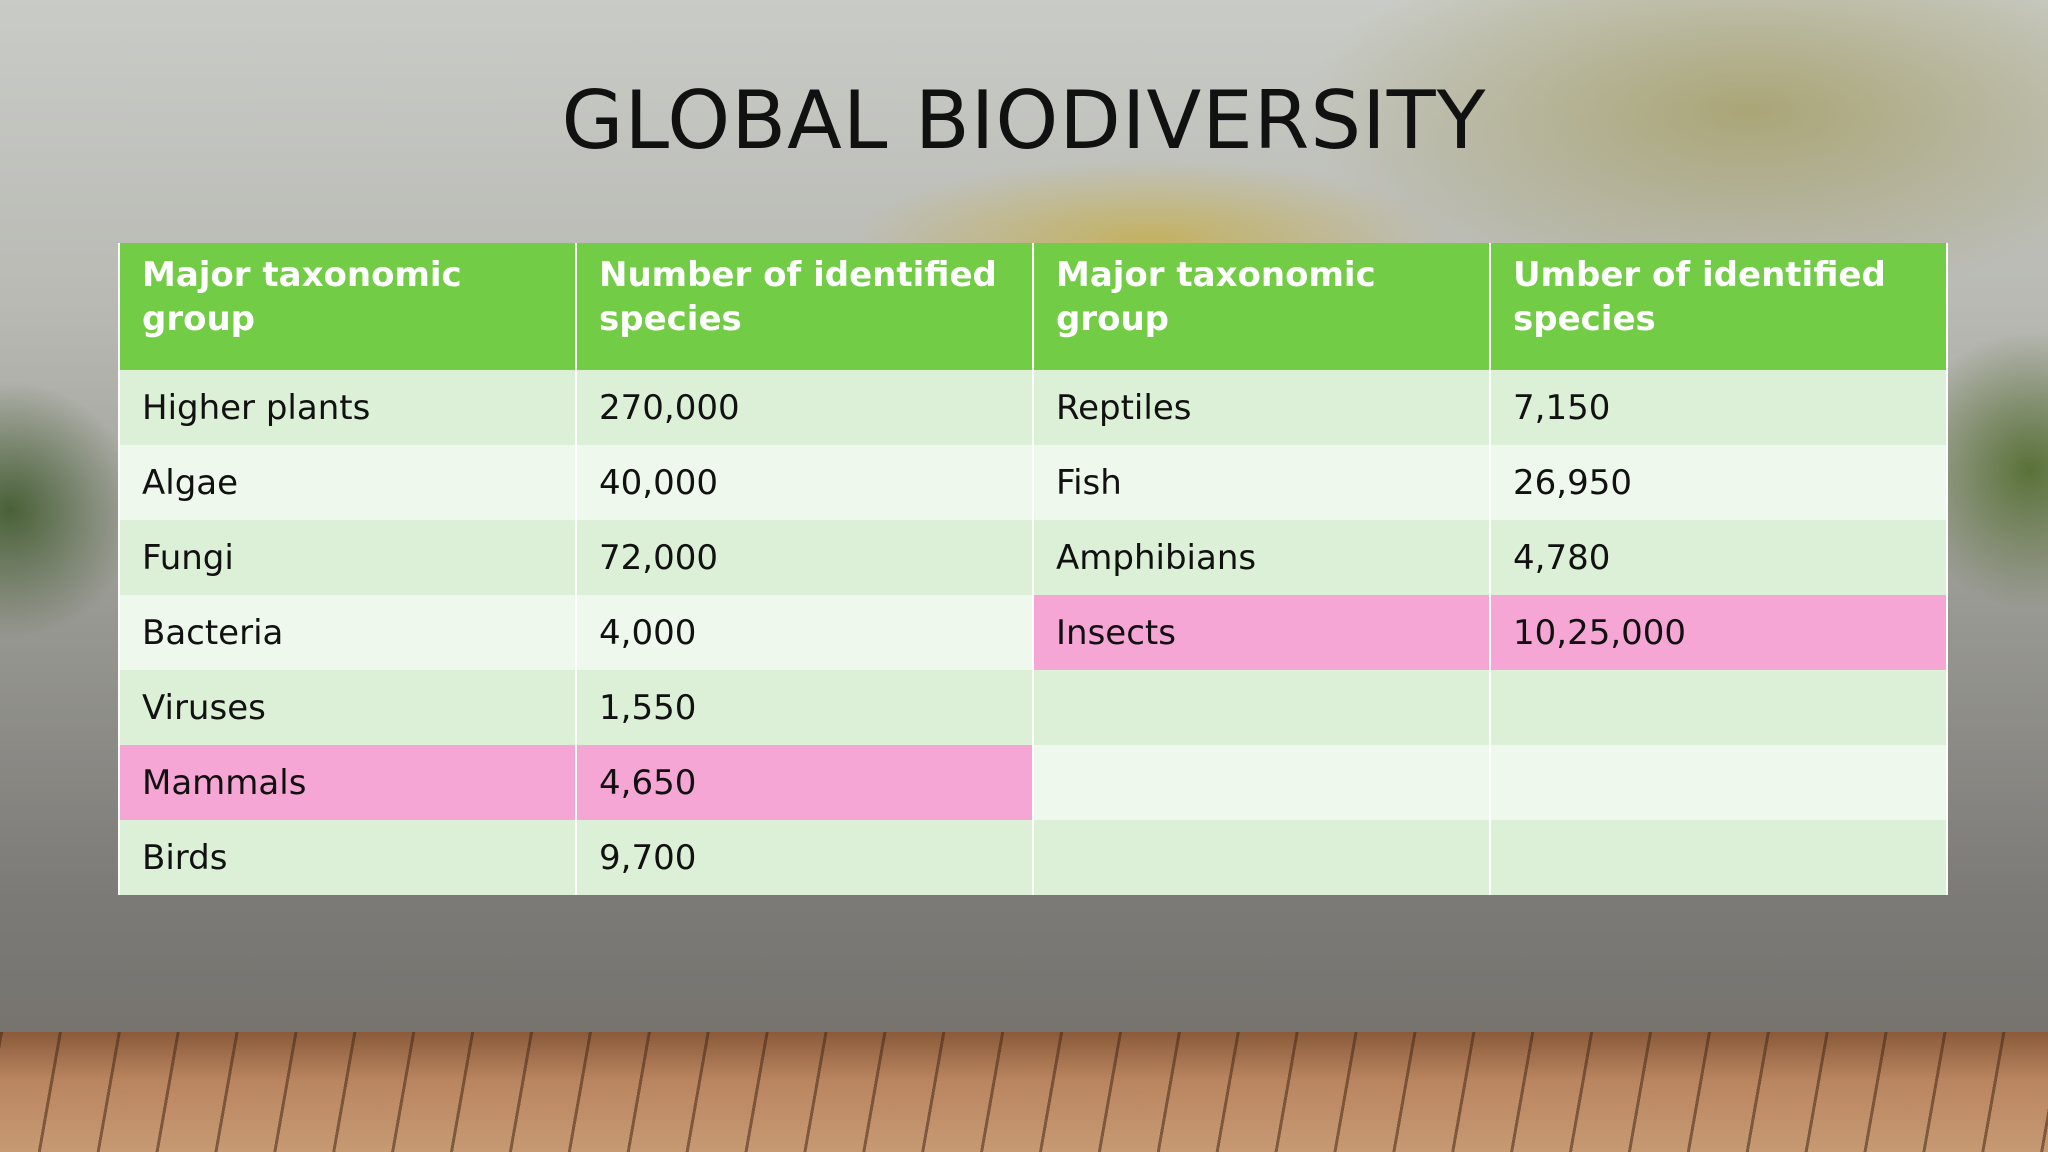  What do you see at coordinates (1718, 407) in the screenshot?
I see `cell: 7,150` at bounding box center [1718, 407].